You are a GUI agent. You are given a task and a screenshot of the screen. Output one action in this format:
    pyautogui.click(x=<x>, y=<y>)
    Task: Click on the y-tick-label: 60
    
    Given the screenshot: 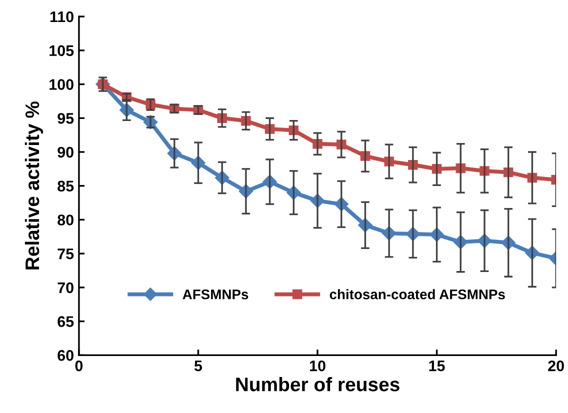 What is the action you would take?
    pyautogui.click(x=66, y=355)
    